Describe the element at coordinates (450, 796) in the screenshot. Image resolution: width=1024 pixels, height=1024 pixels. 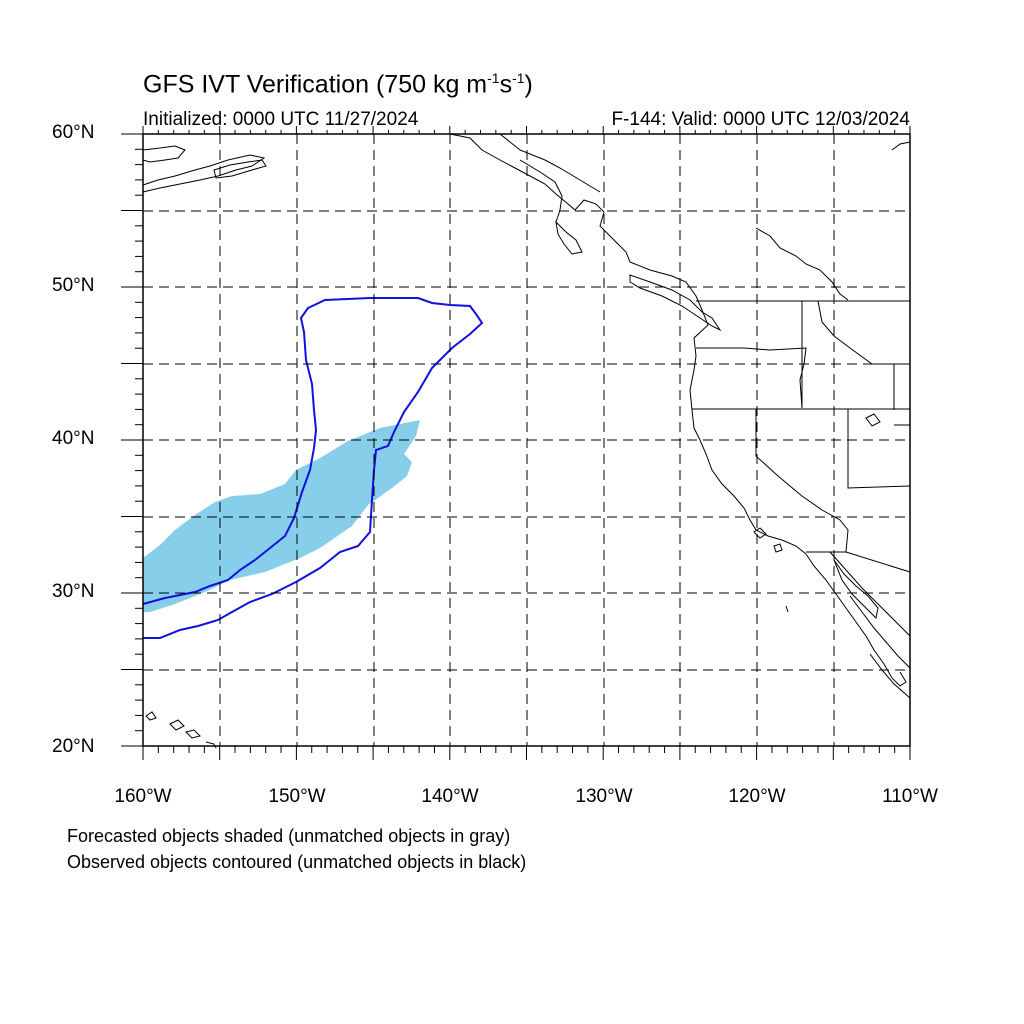
I see `lon-label-140w: 140°W` at that location.